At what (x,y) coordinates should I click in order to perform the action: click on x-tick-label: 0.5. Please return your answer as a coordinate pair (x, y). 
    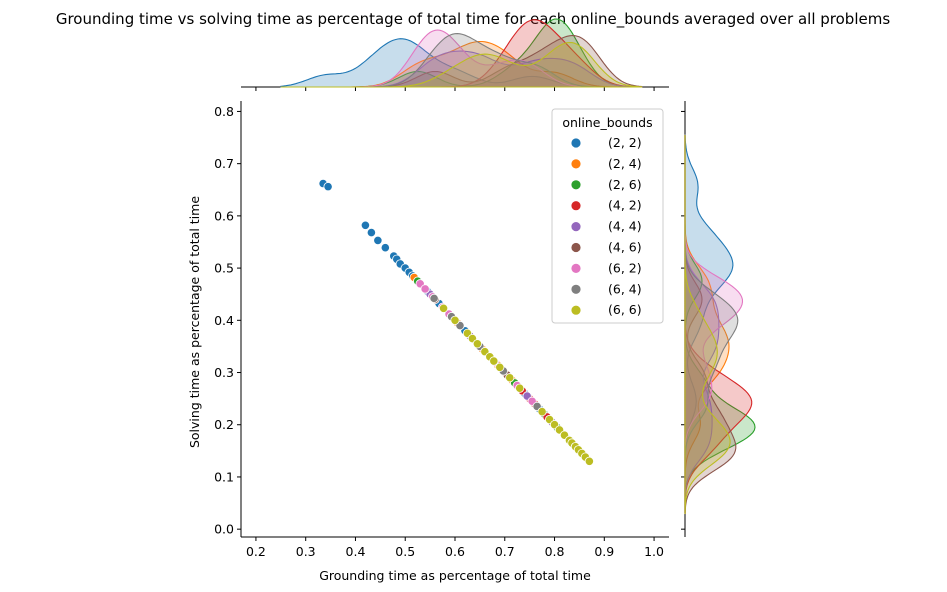
    Looking at the image, I should click on (405, 551).